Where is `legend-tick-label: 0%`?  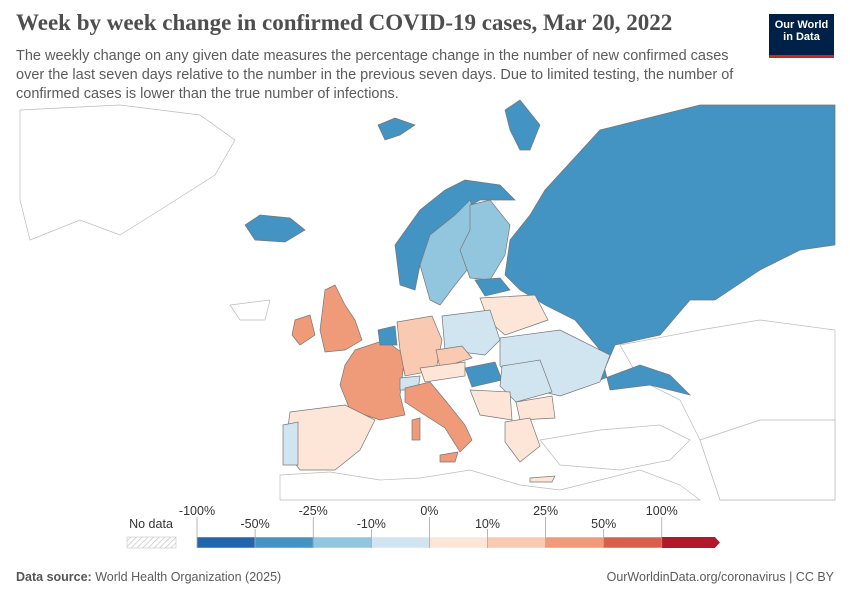 legend-tick-label: 0% is located at coordinates (429, 511).